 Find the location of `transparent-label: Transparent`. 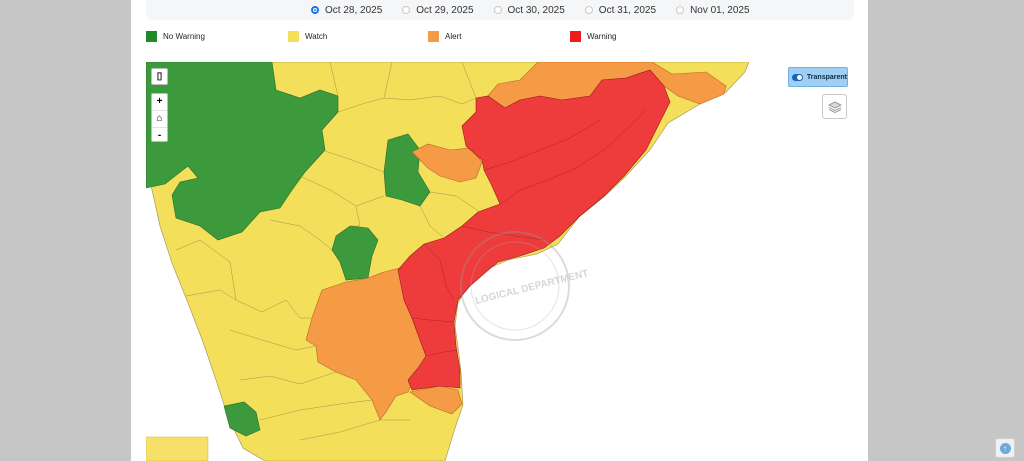

transparent-label: Transparent is located at coordinates (826, 77).